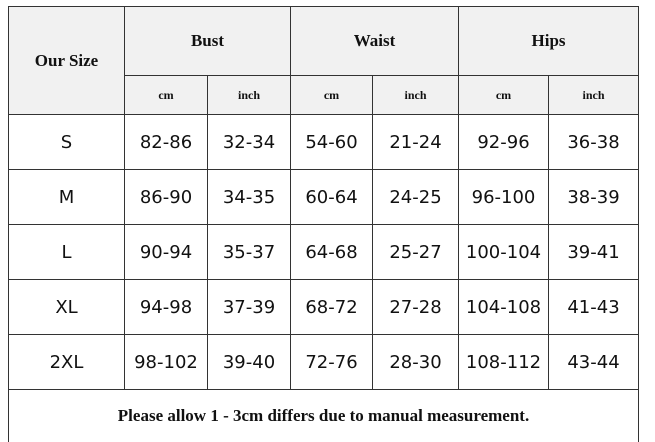  Describe the element at coordinates (166, 362) in the screenshot. I see `measurement-cell: 98-102` at that location.